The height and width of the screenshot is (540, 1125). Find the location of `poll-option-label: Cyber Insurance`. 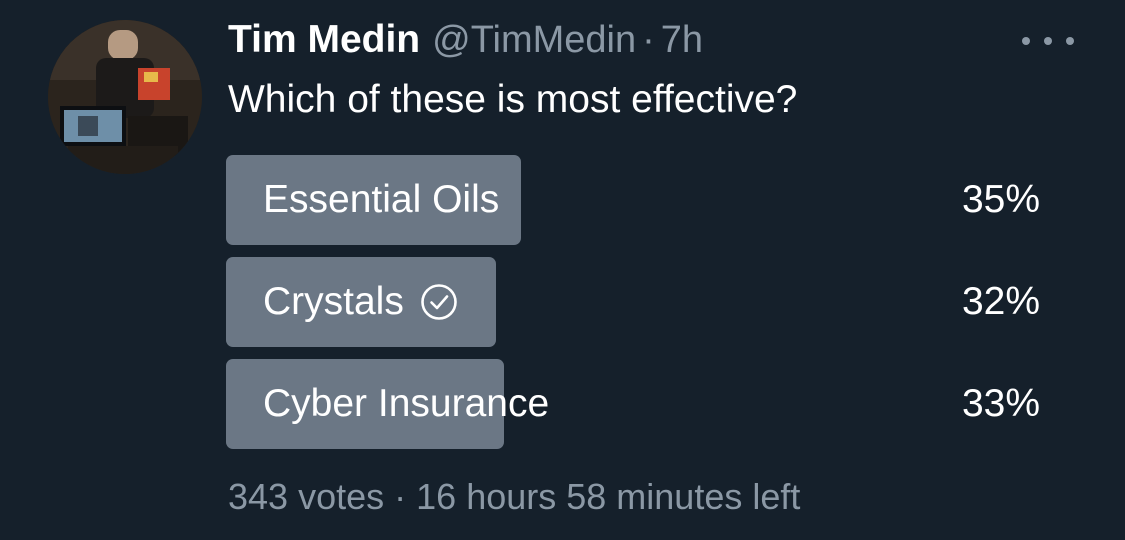

poll-option-label: Cyber Insurance is located at coordinates (406, 404).